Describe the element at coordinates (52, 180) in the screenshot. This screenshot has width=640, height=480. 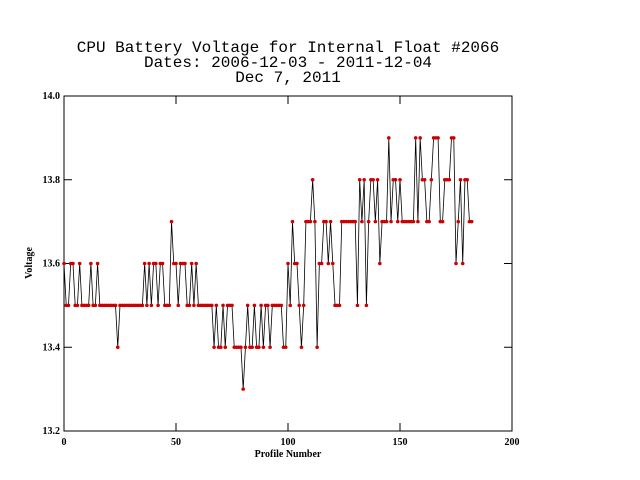
I see `y-tick-label: 13.8` at that location.